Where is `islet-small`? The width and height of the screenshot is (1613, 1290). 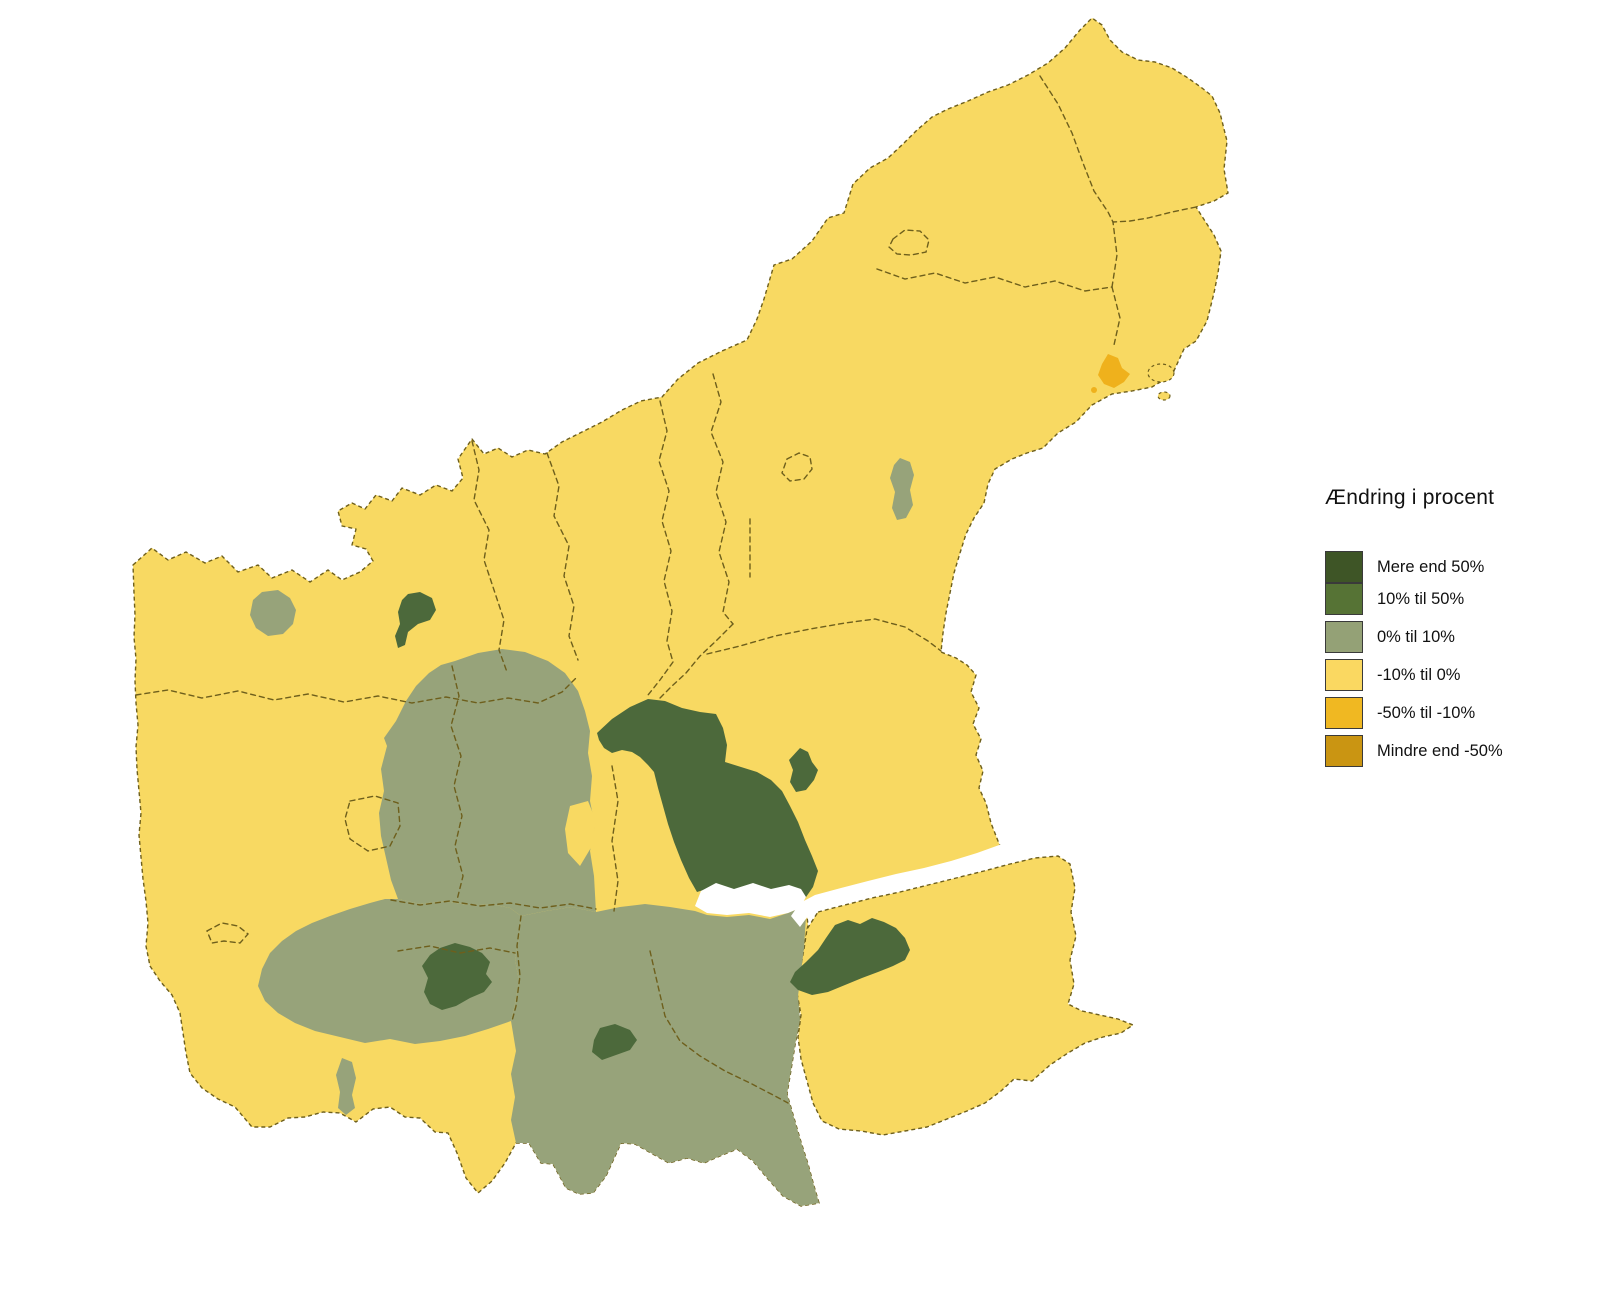
islet-small is located at coordinates (1164, 396).